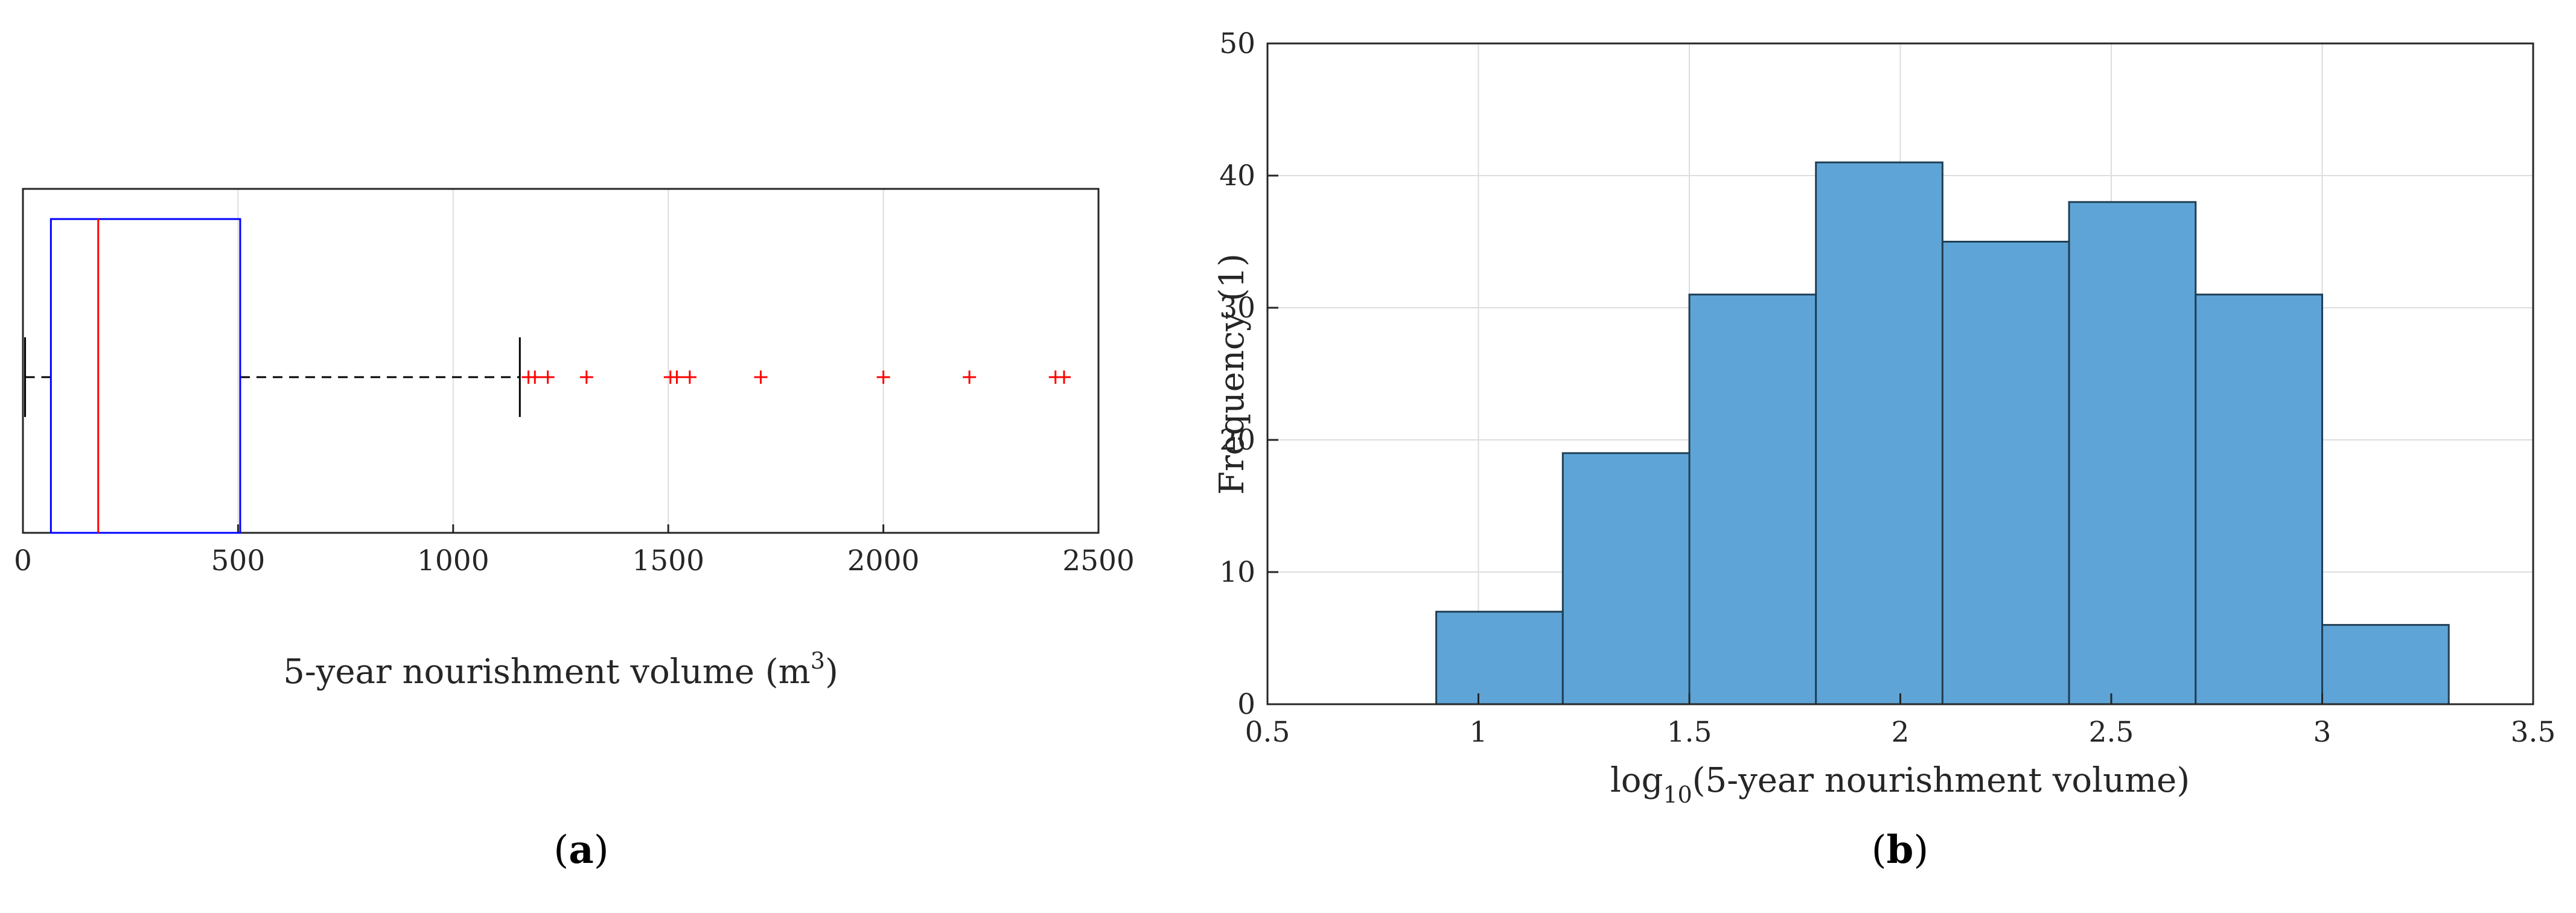  What do you see at coordinates (1479, 732) in the screenshot?
I see `histogram-x-tick-label: 1` at bounding box center [1479, 732].